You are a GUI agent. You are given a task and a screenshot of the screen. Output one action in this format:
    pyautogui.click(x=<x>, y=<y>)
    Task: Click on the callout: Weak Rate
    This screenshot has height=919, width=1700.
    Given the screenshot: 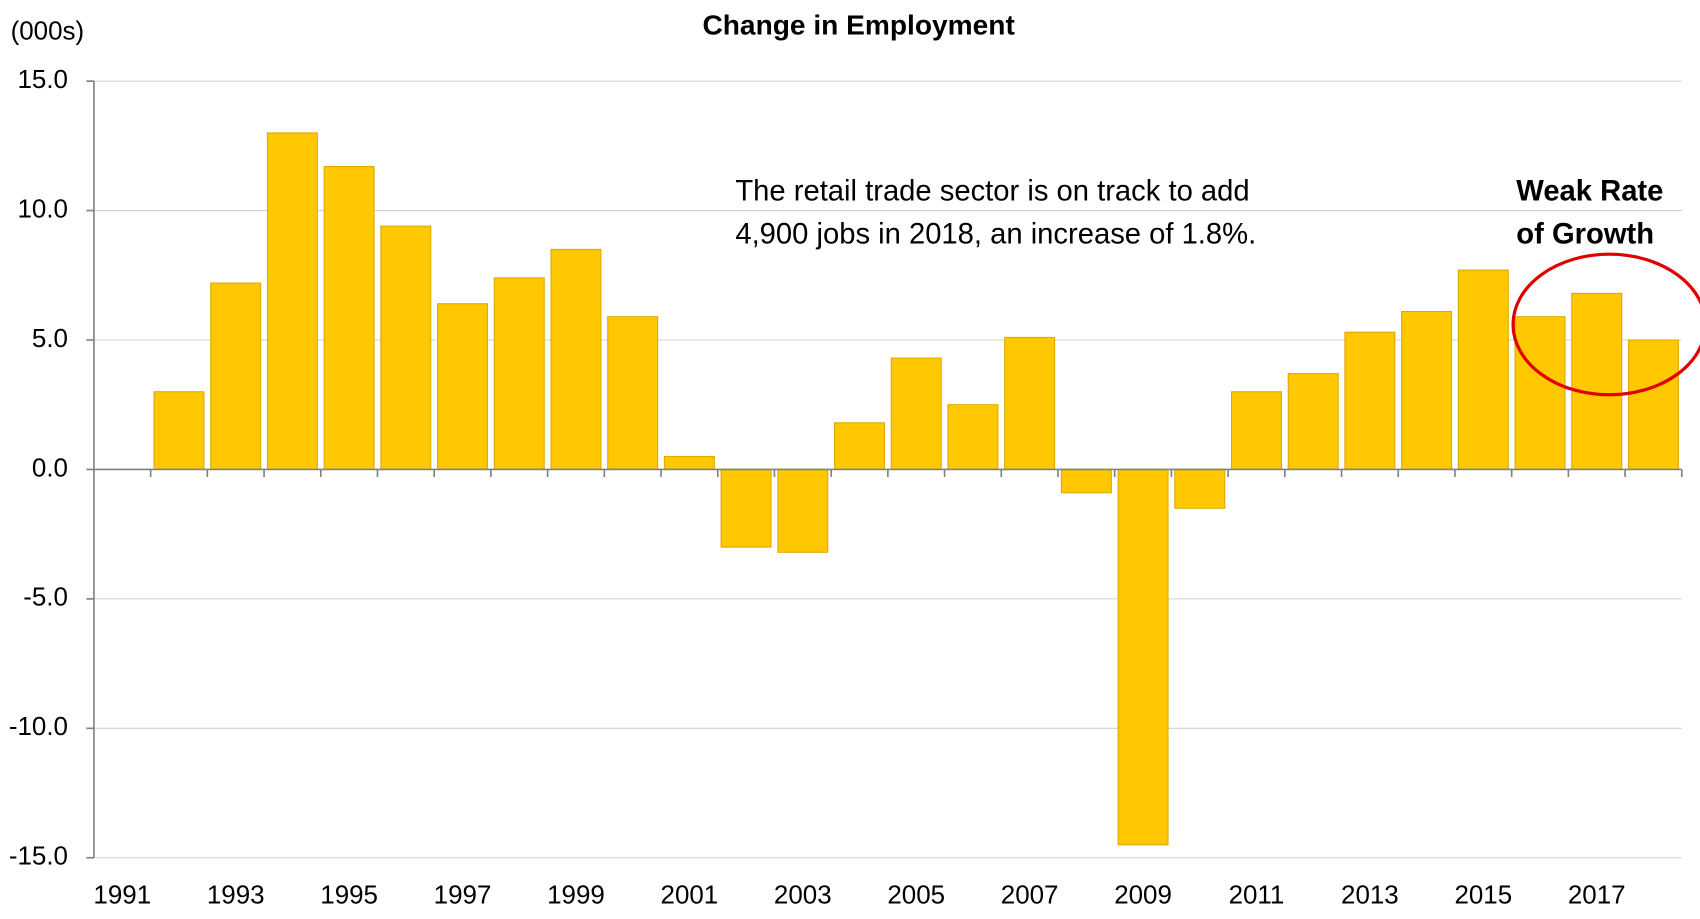 What is the action you would take?
    pyautogui.click(x=1589, y=191)
    